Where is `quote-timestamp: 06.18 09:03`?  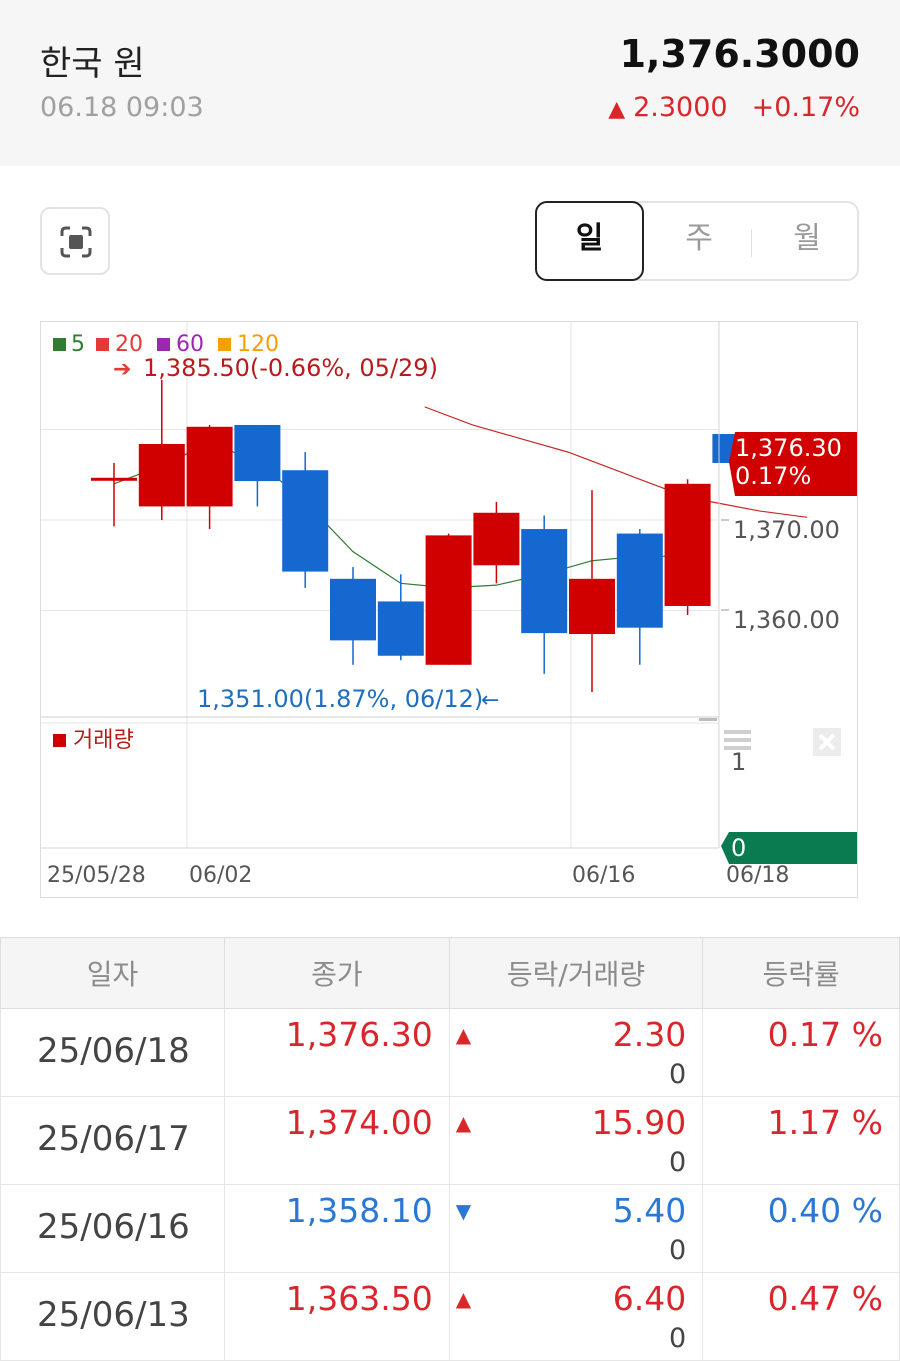 quote-timestamp: 06.18 09:03 is located at coordinates (122, 107).